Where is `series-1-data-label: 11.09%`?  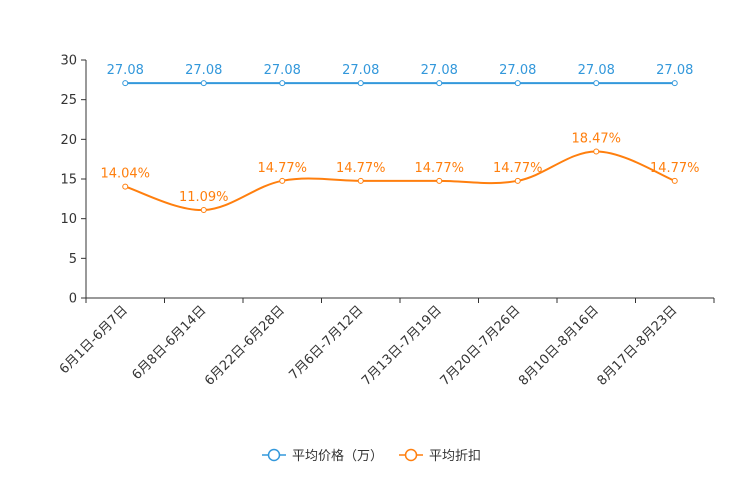 series-1-data-label: 11.09% is located at coordinates (204, 197).